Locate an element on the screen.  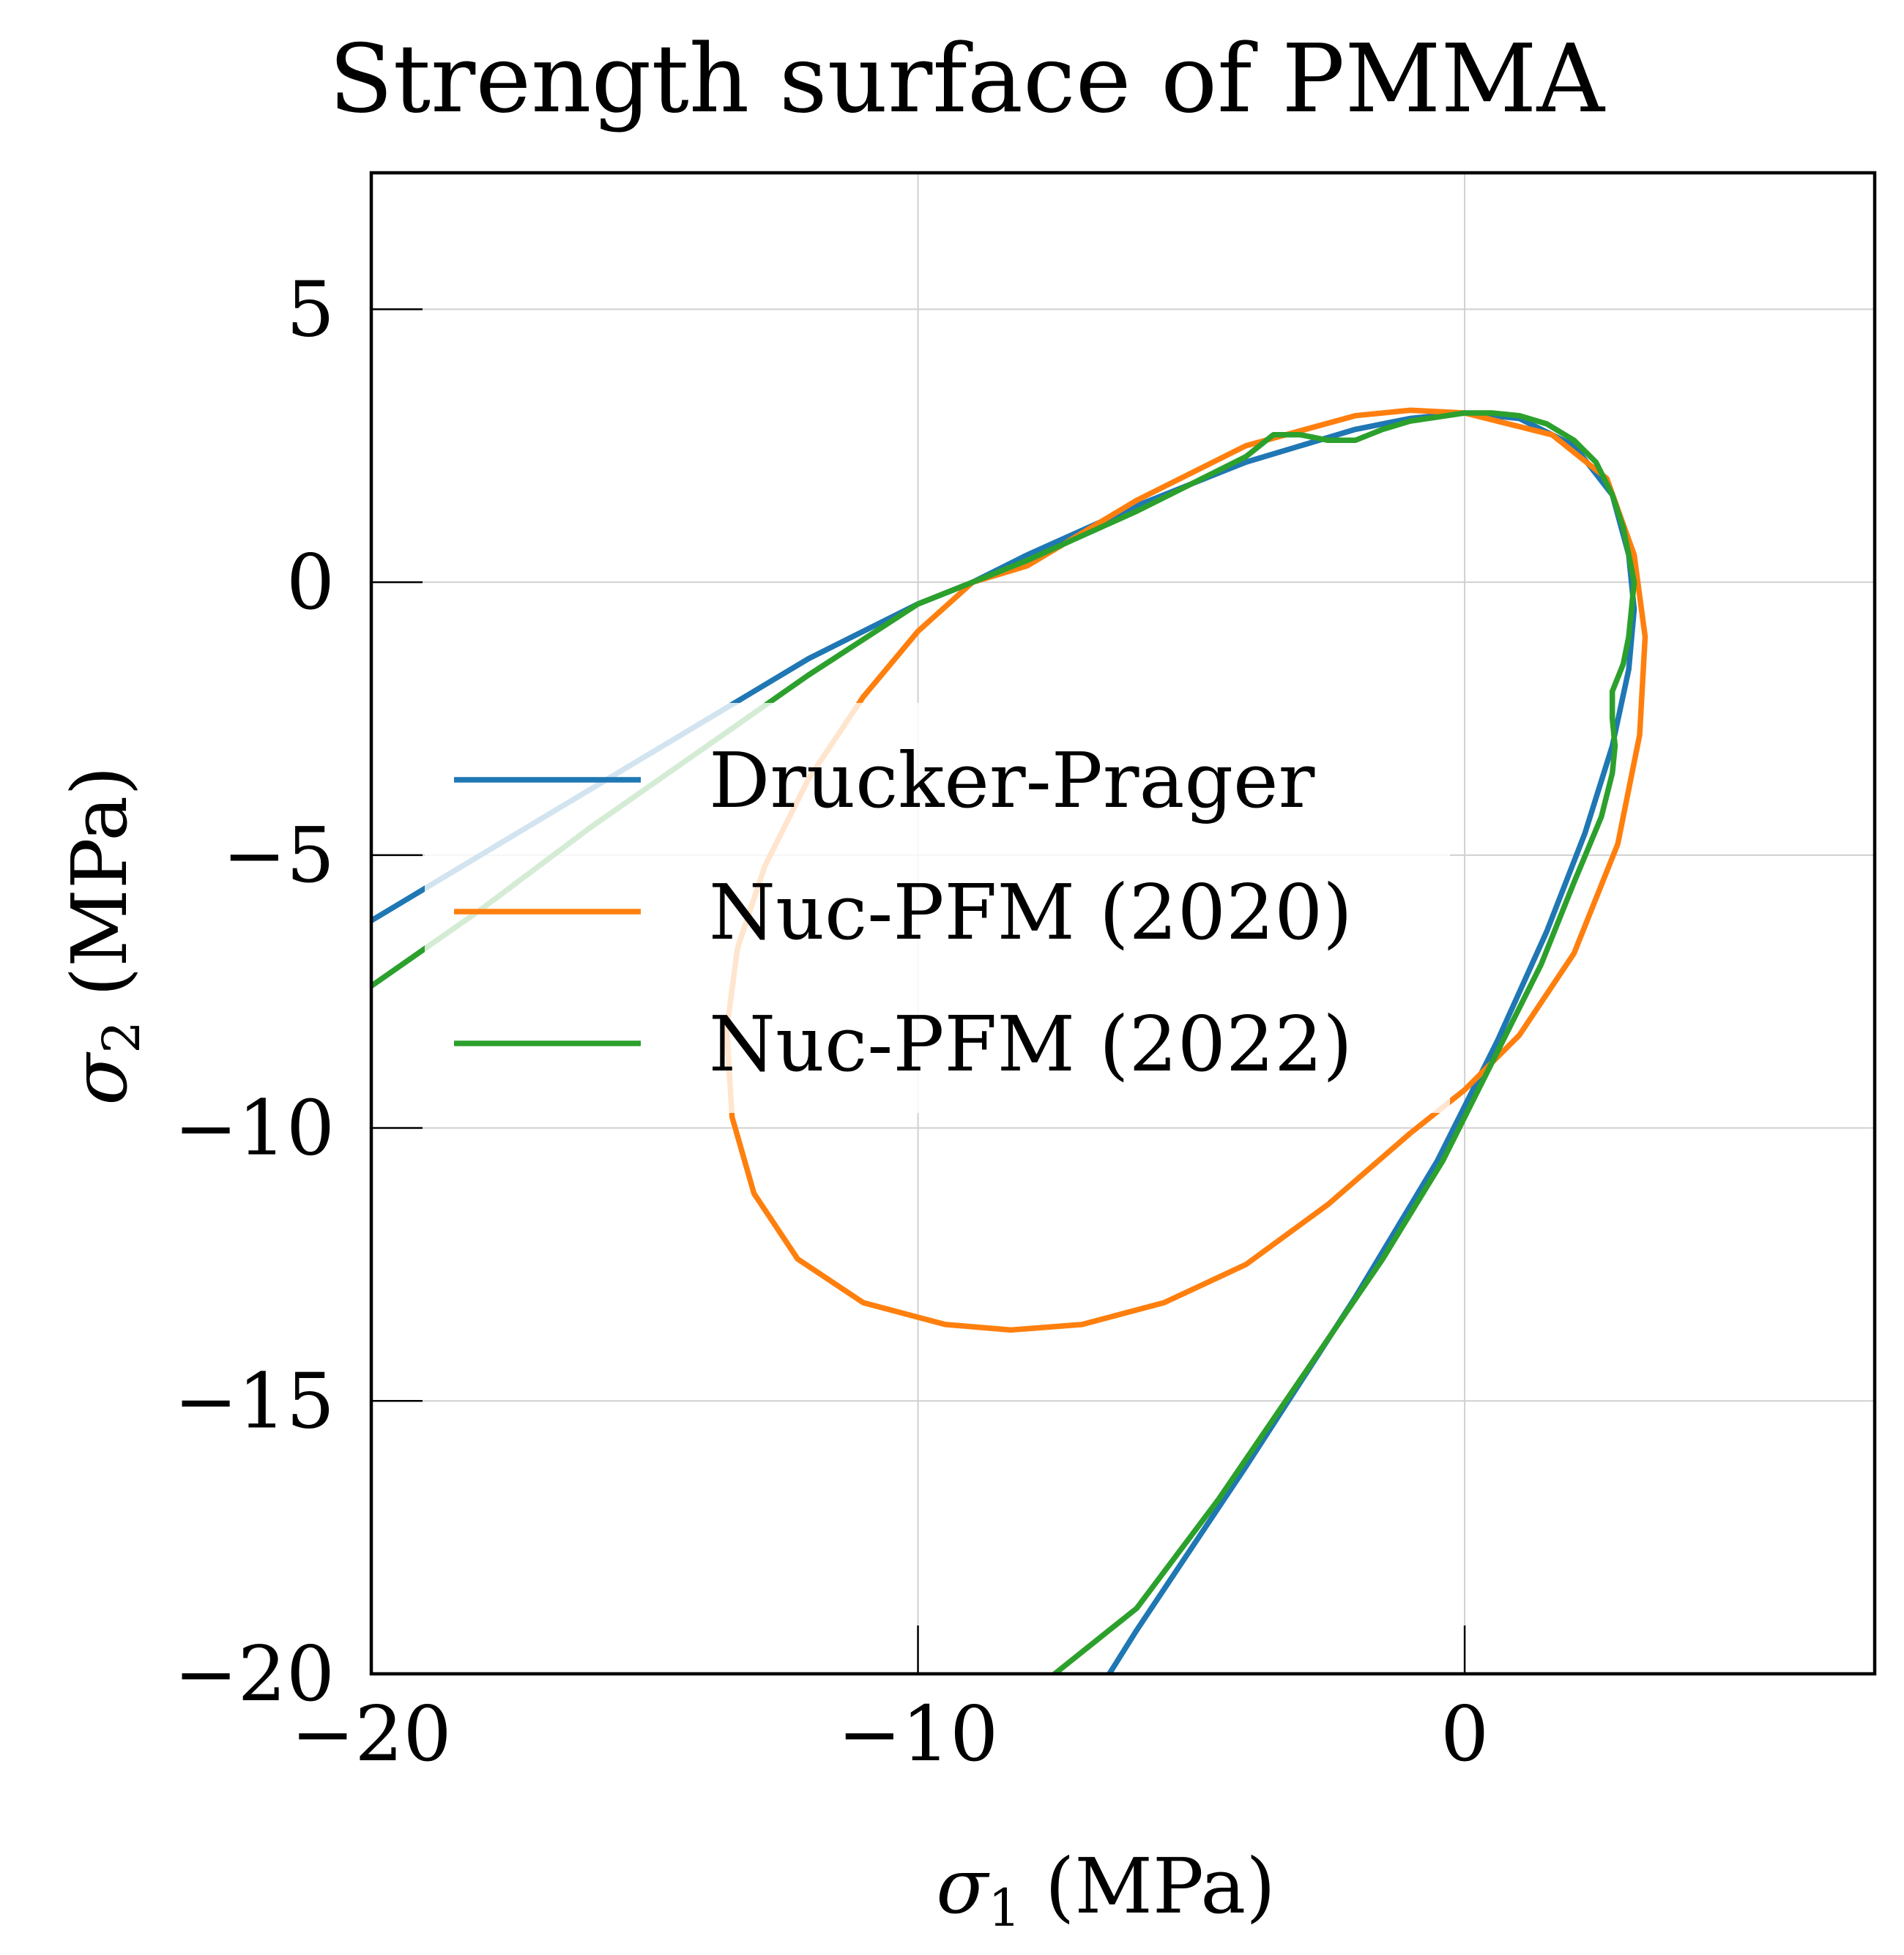
chart-title: Strength surface of PMMA is located at coordinates (967, 79).